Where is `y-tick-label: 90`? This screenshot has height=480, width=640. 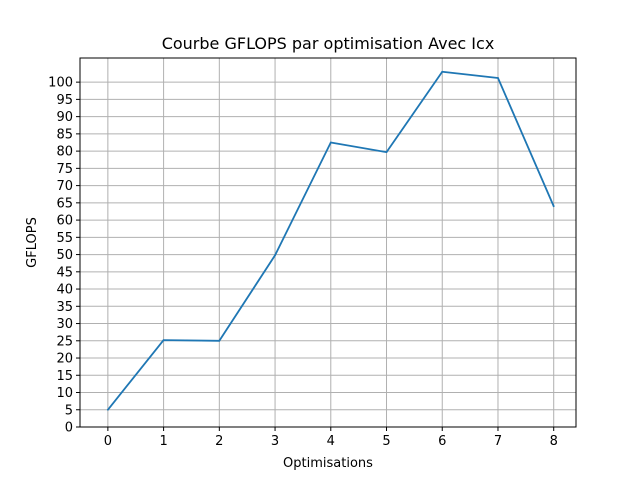
y-tick-label: 90 is located at coordinates (64, 117).